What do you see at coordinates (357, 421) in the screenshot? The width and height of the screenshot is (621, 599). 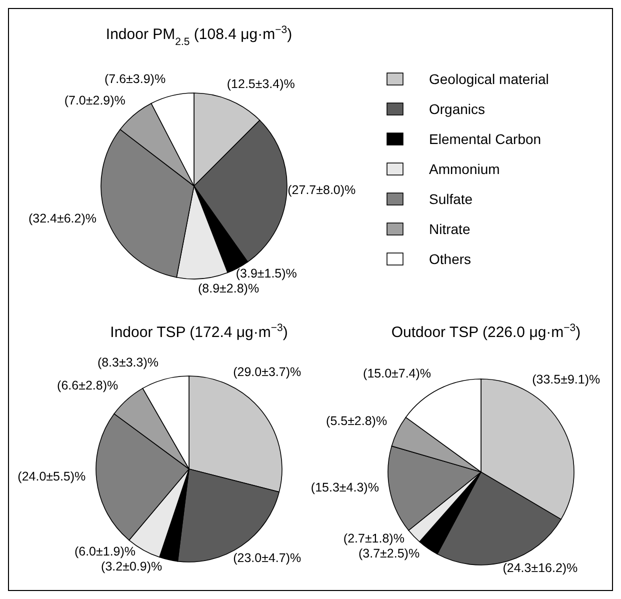 I see `data-label: (5.5±2.8)%` at bounding box center [357, 421].